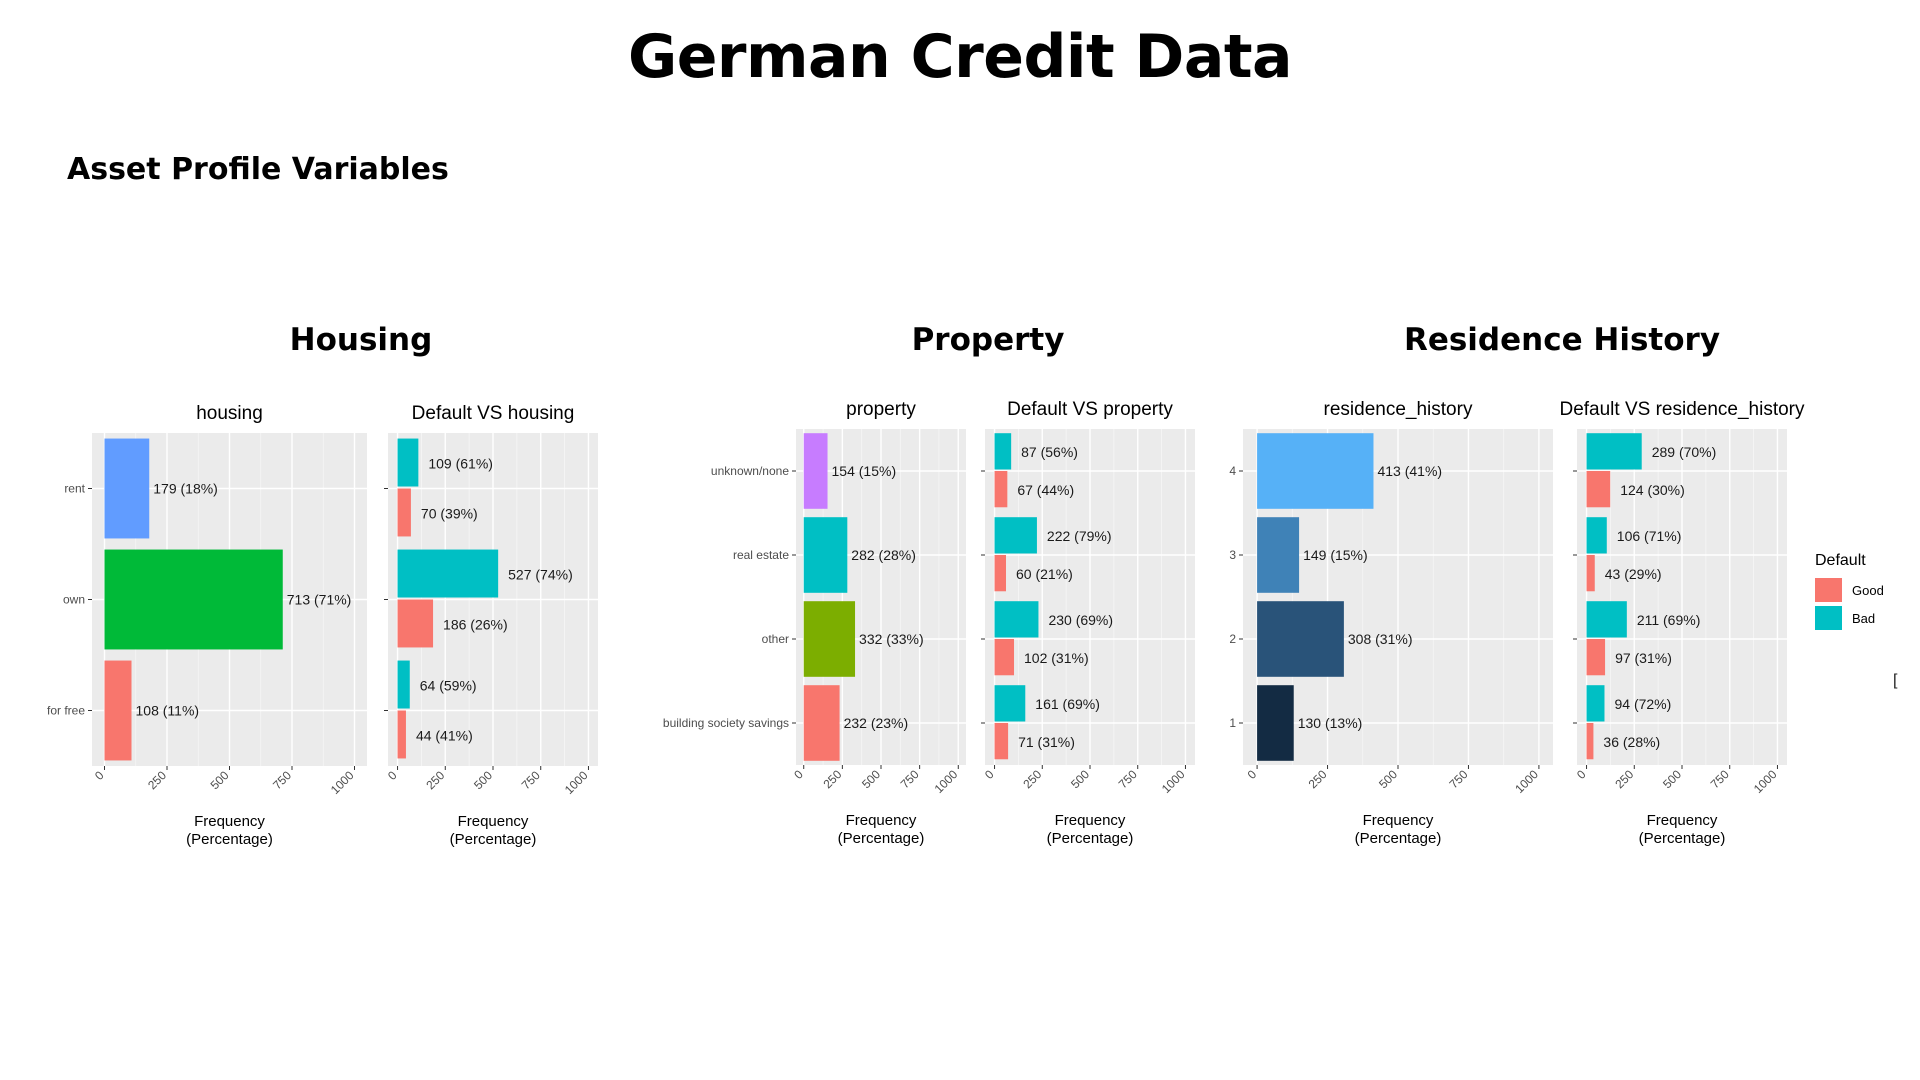 The image size is (1920, 1080). What do you see at coordinates (1090, 409) in the screenshot?
I see `chart-title: Default VS property` at bounding box center [1090, 409].